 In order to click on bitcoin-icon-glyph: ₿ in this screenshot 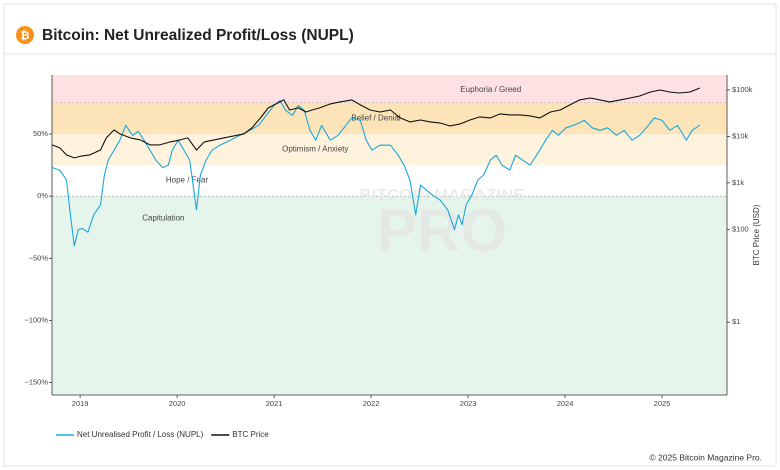, I will do `click(25, 36)`.